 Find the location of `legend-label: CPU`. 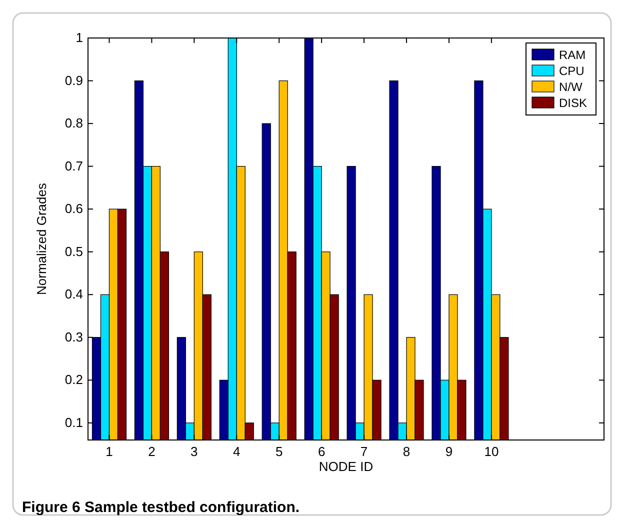

legend-label: CPU is located at coordinates (571, 71).